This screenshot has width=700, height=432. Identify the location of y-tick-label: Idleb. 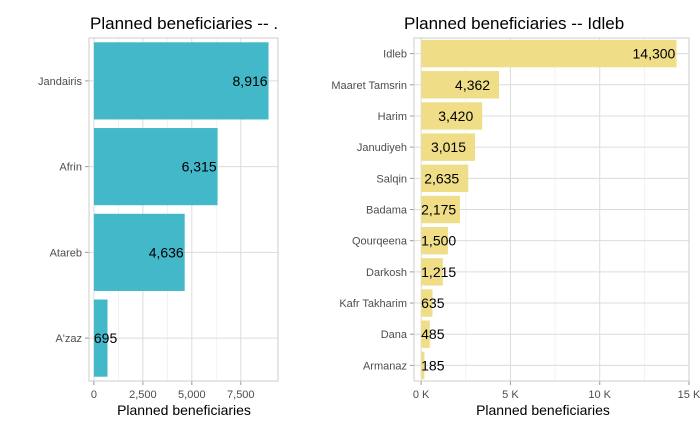
(395, 55).